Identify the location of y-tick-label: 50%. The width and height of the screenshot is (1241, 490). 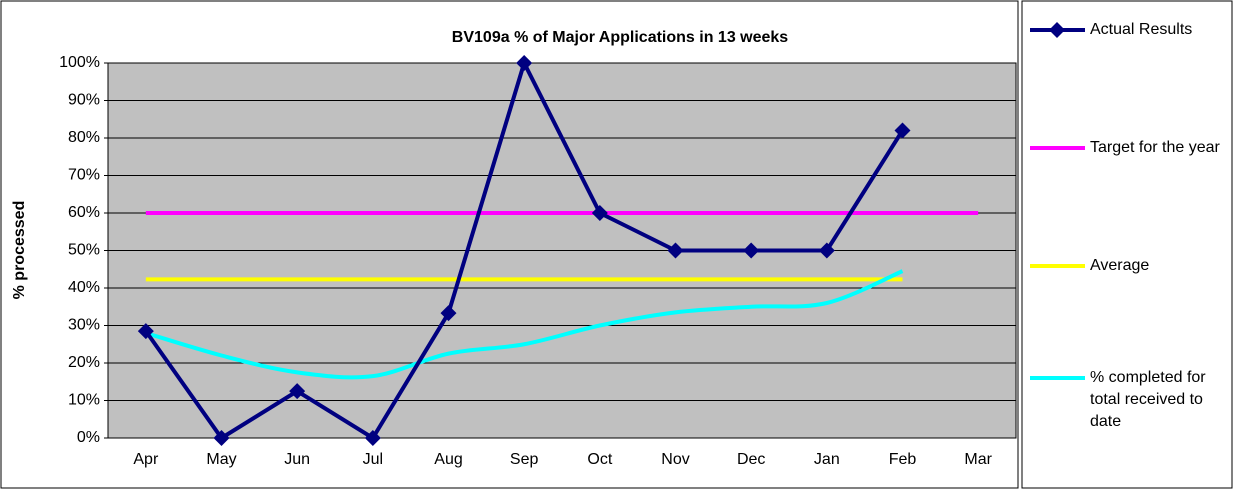
(84, 250).